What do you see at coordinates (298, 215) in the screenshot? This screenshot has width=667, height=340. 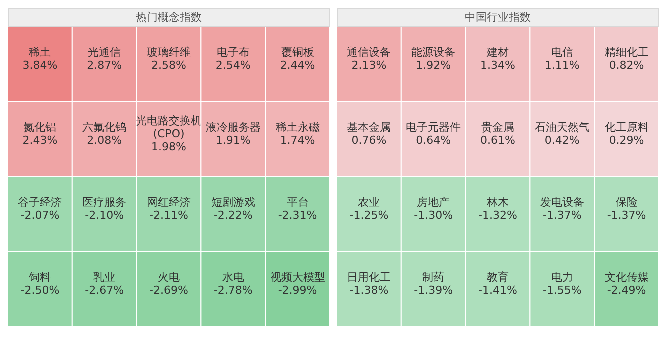 I see `data-label: -2.31%` at bounding box center [298, 215].